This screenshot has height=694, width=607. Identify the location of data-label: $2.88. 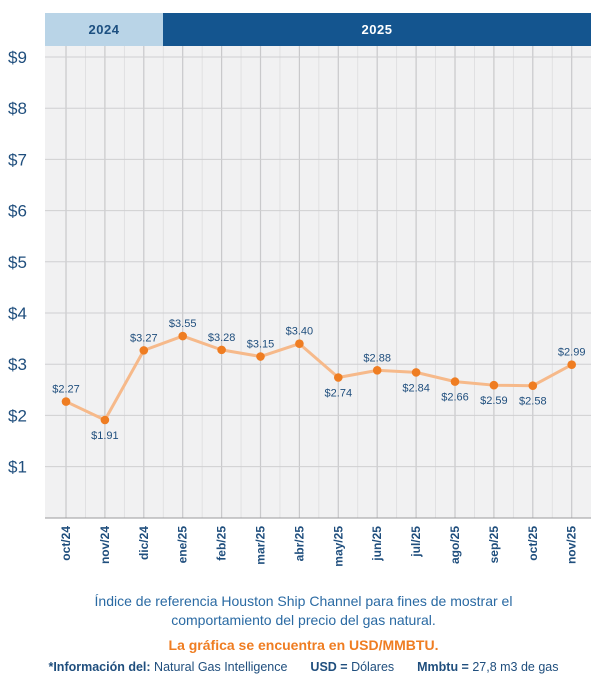
(377, 358).